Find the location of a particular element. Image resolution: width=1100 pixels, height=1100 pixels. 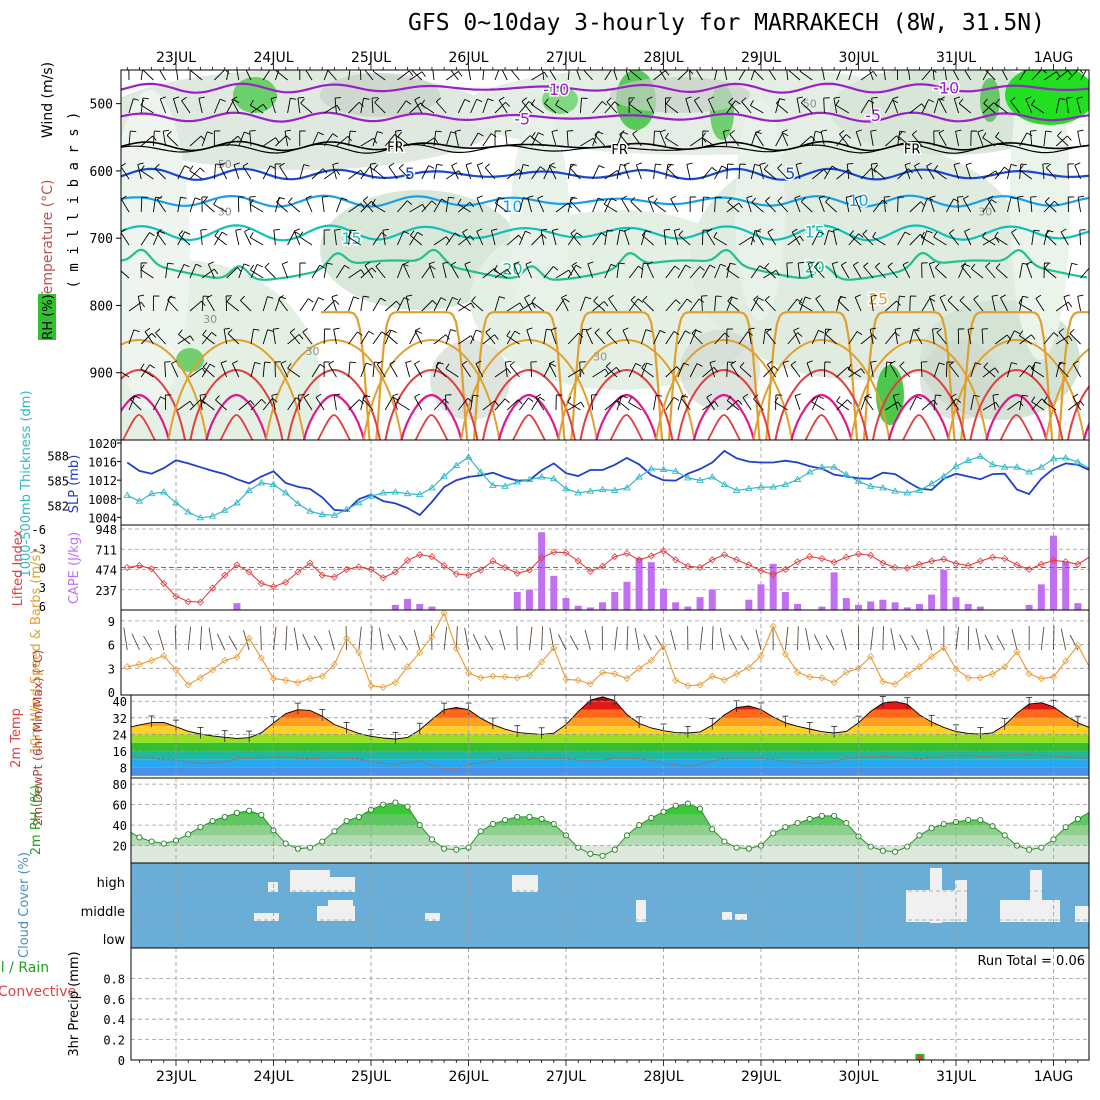

rh-tick-label: 20 is located at coordinates (120, 847).